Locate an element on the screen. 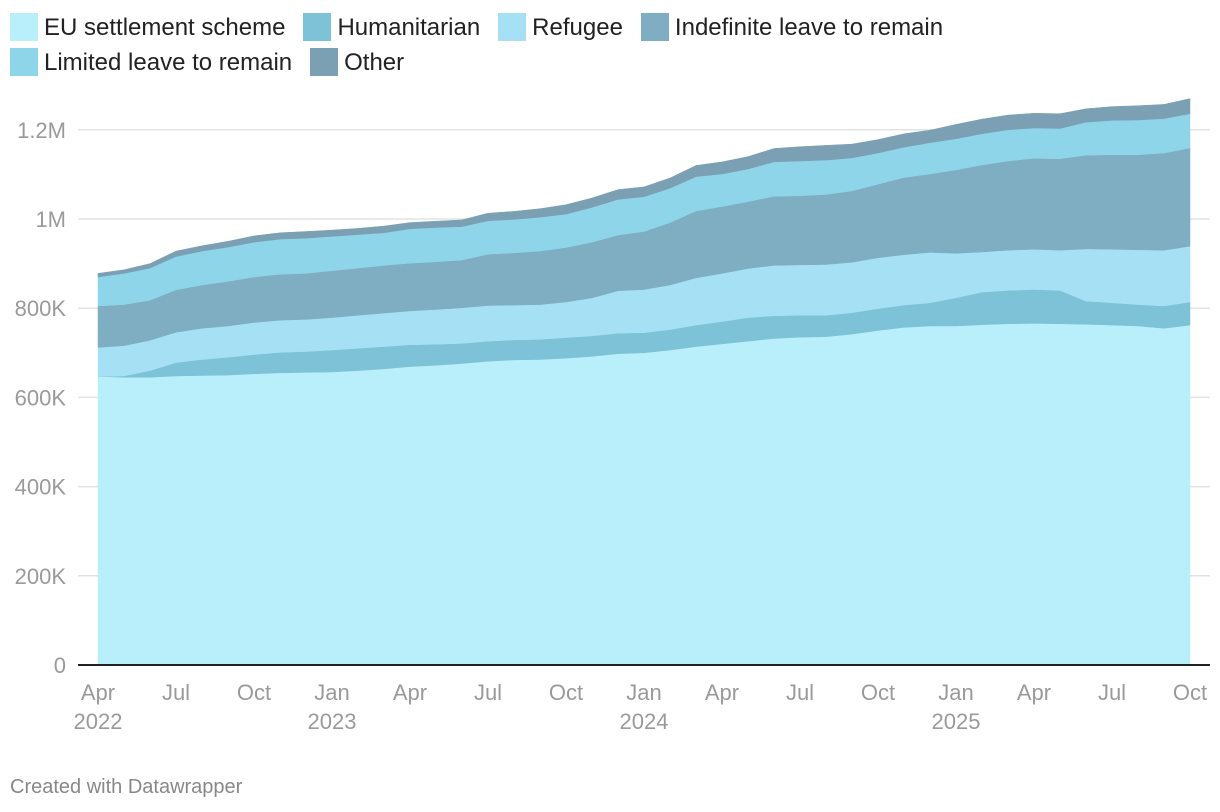  legend-label: Humanitarian is located at coordinates (409, 27).